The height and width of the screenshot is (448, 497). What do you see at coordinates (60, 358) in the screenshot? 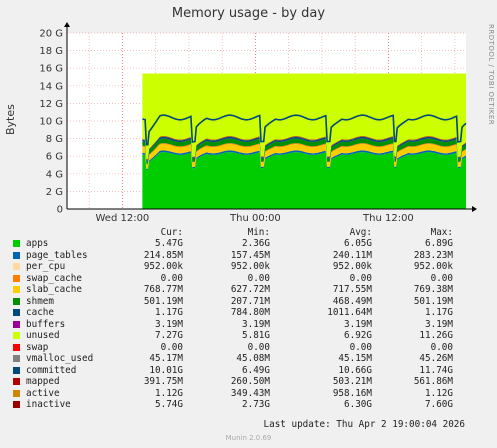
I see `legend-name: vmalloc_used` at bounding box center [60, 358].